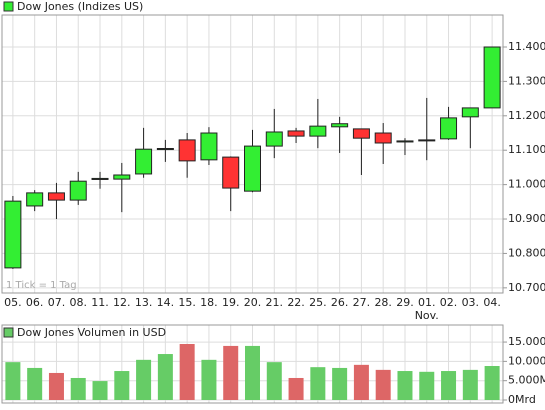  I want to click on y-tick-label: 11.200, so click(526, 115).